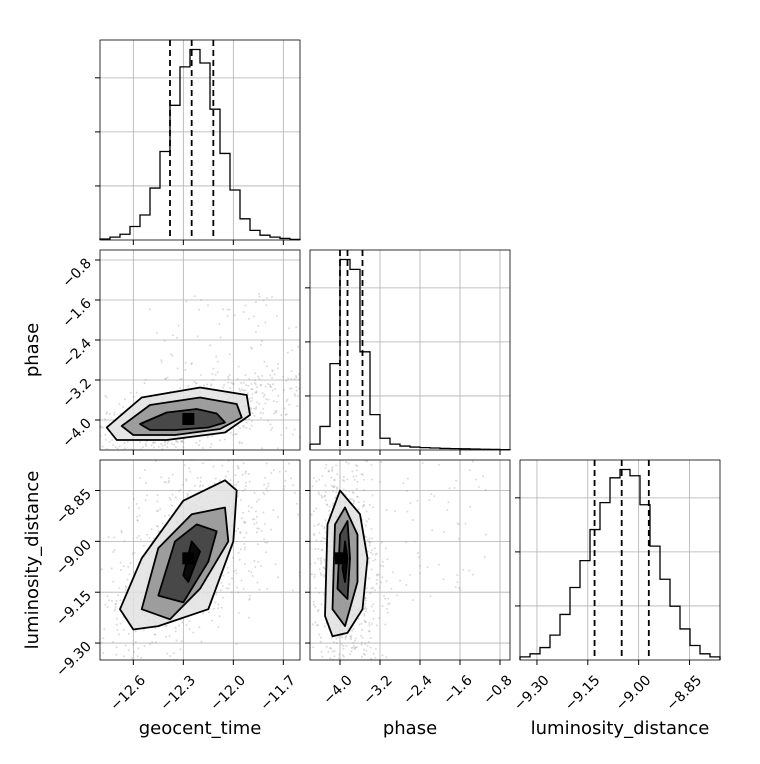 The width and height of the screenshot is (760, 764). Describe the element at coordinates (200, 140) in the screenshot. I see `panel-frame-geocent-time` at that location.